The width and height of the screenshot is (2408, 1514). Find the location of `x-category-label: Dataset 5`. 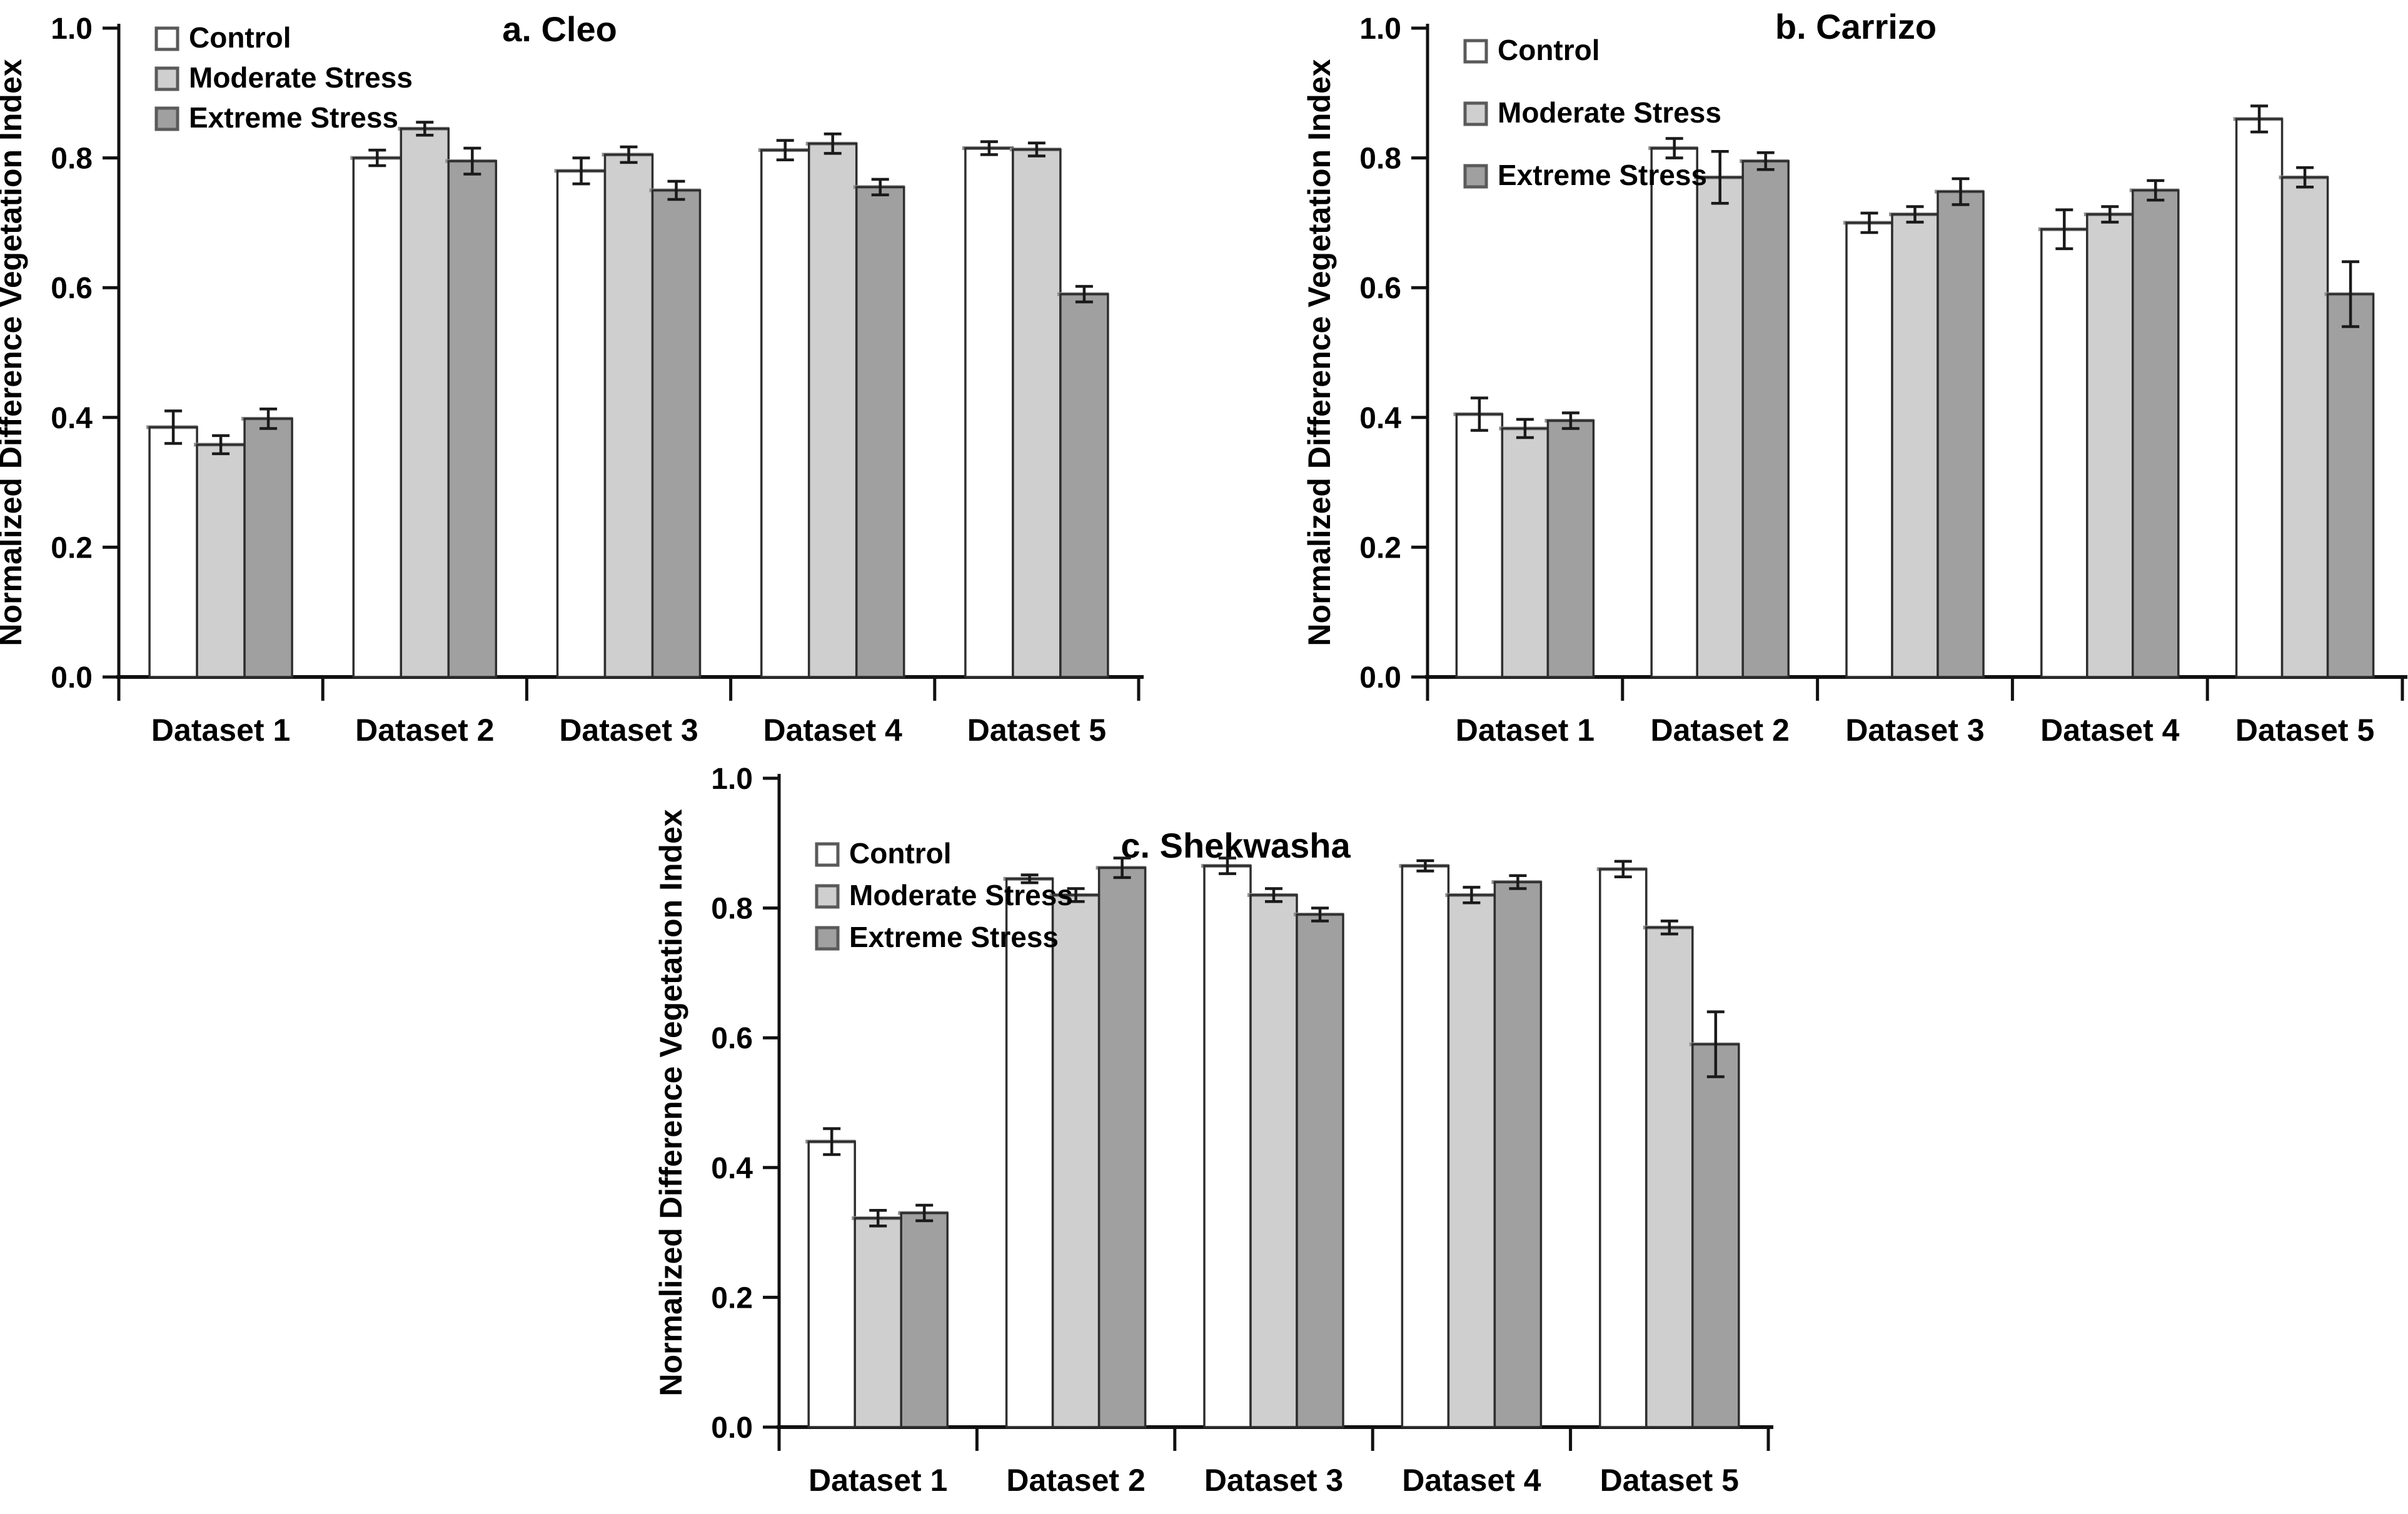

x-category-label: Dataset 5 is located at coordinates (1036, 730).